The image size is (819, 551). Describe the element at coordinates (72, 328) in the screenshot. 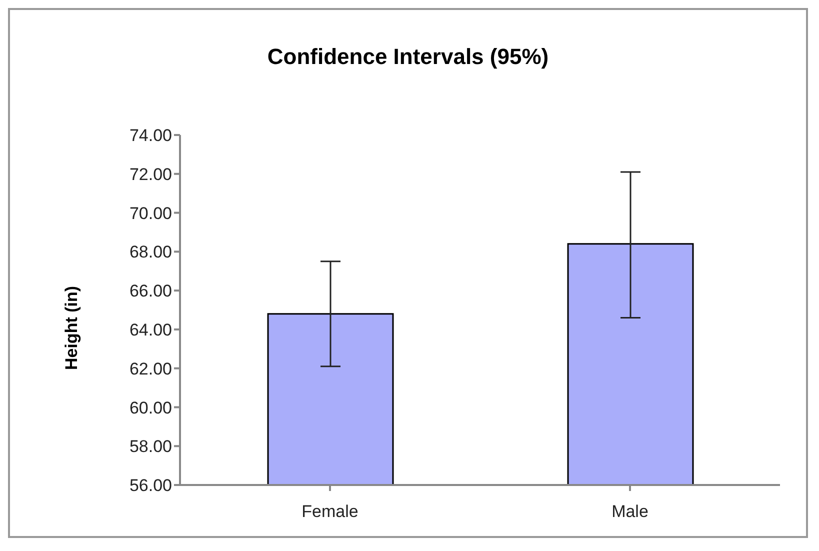

I see `y-axis-title: Height (in)` at that location.